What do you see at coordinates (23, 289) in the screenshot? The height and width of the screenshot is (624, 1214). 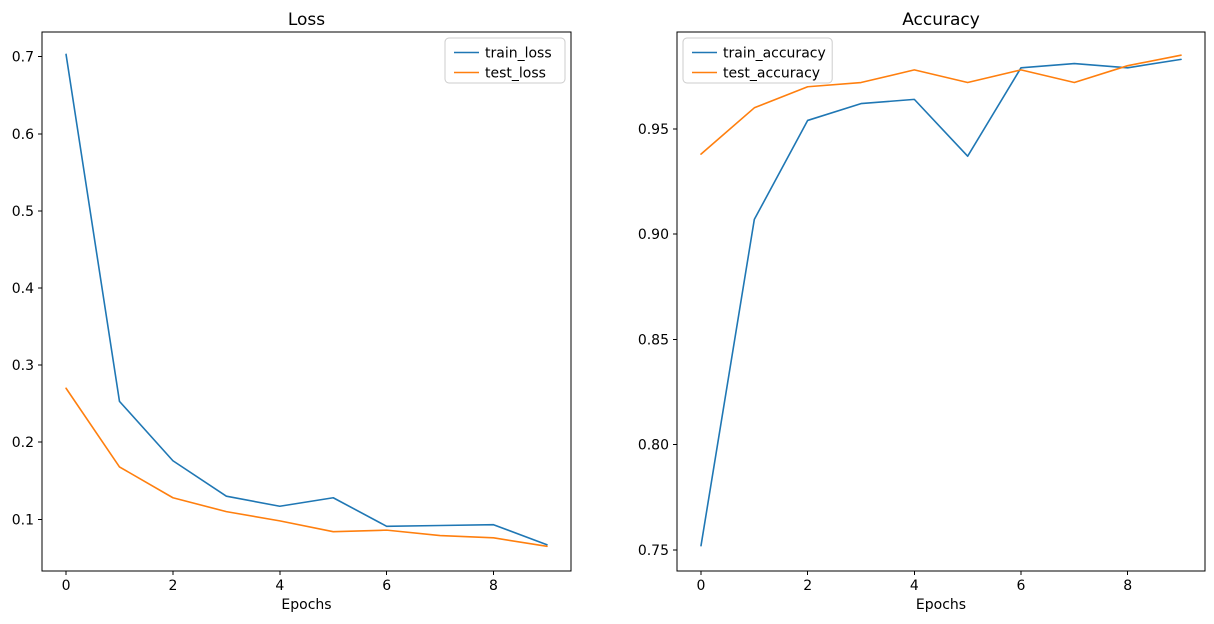 I see `y-tick-label: 0.4` at bounding box center [23, 289].